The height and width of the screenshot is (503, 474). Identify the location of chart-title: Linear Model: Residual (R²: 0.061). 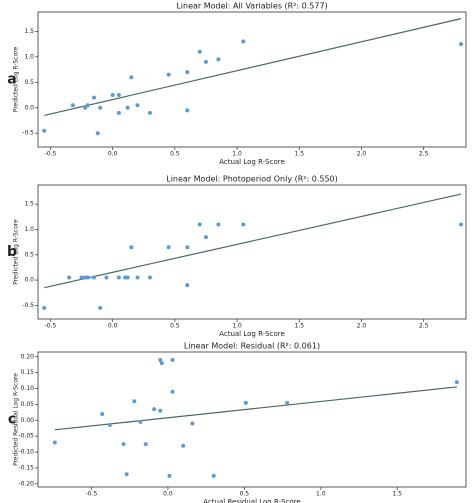
(252, 346).